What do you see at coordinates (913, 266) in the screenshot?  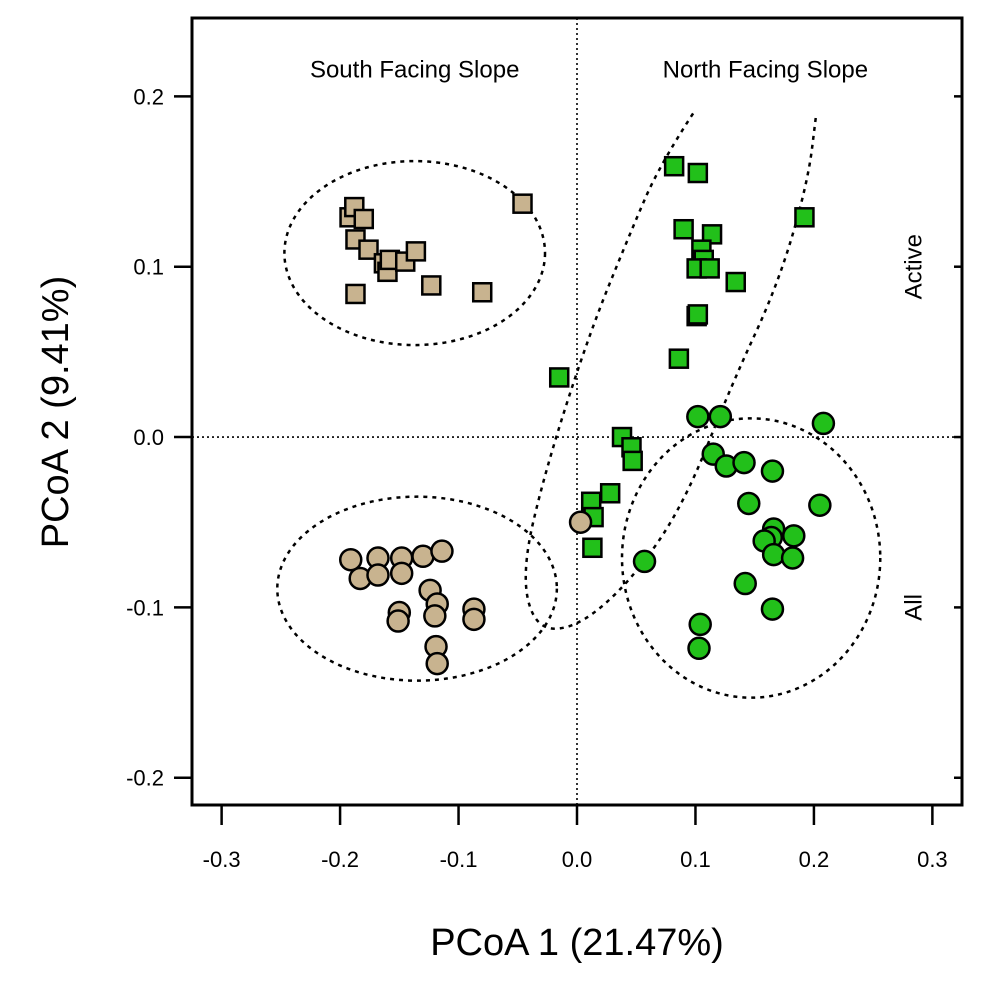 I see `annotation-label: Active` at bounding box center [913, 266].